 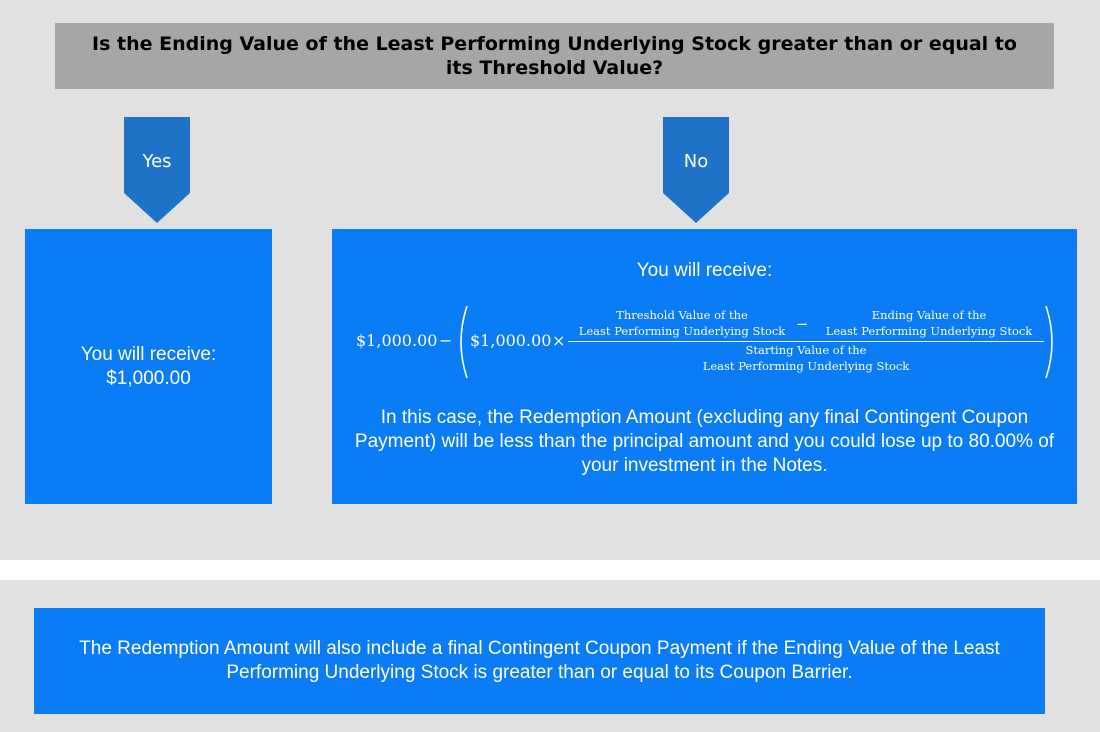 I want to click on yes-label: Yes, so click(x=157, y=161).